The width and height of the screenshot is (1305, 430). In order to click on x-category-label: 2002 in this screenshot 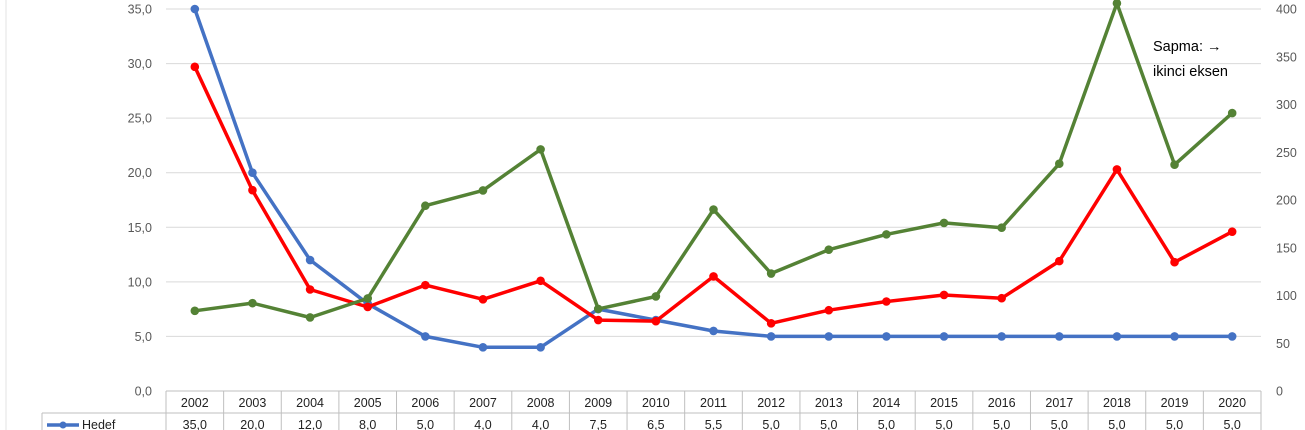, I will do `click(195, 403)`.